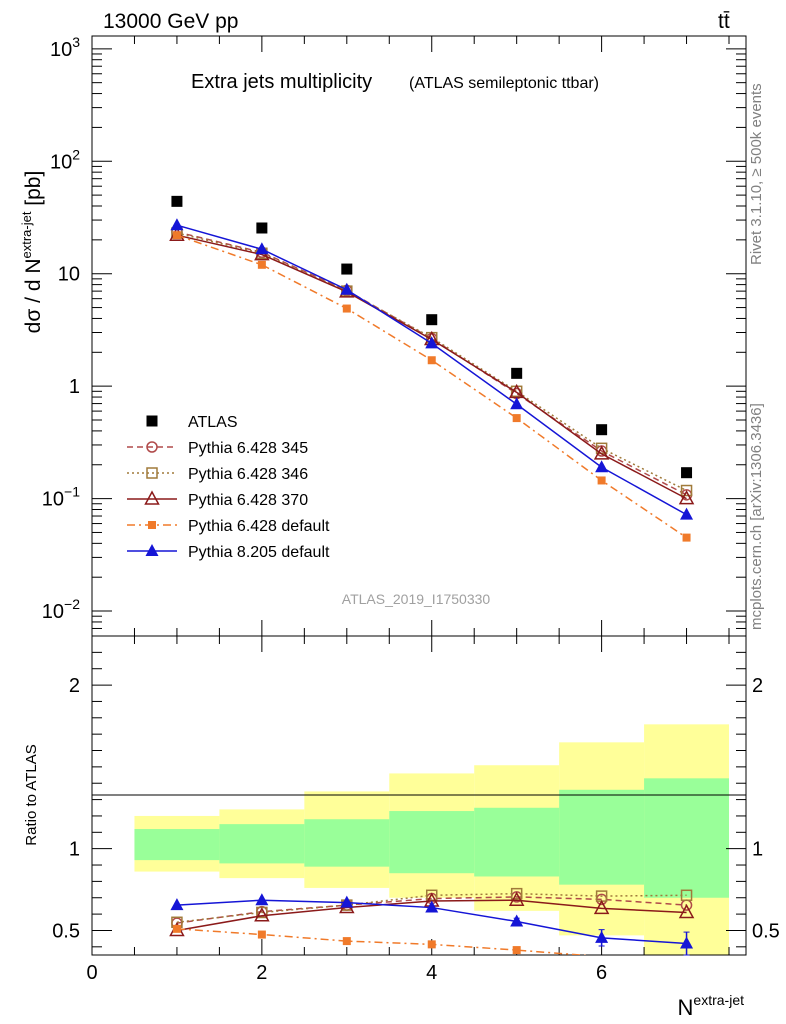 This screenshot has width=786, height=1024. Describe the element at coordinates (431, 973) in the screenshot. I see `x-tick-label: 4` at that location.